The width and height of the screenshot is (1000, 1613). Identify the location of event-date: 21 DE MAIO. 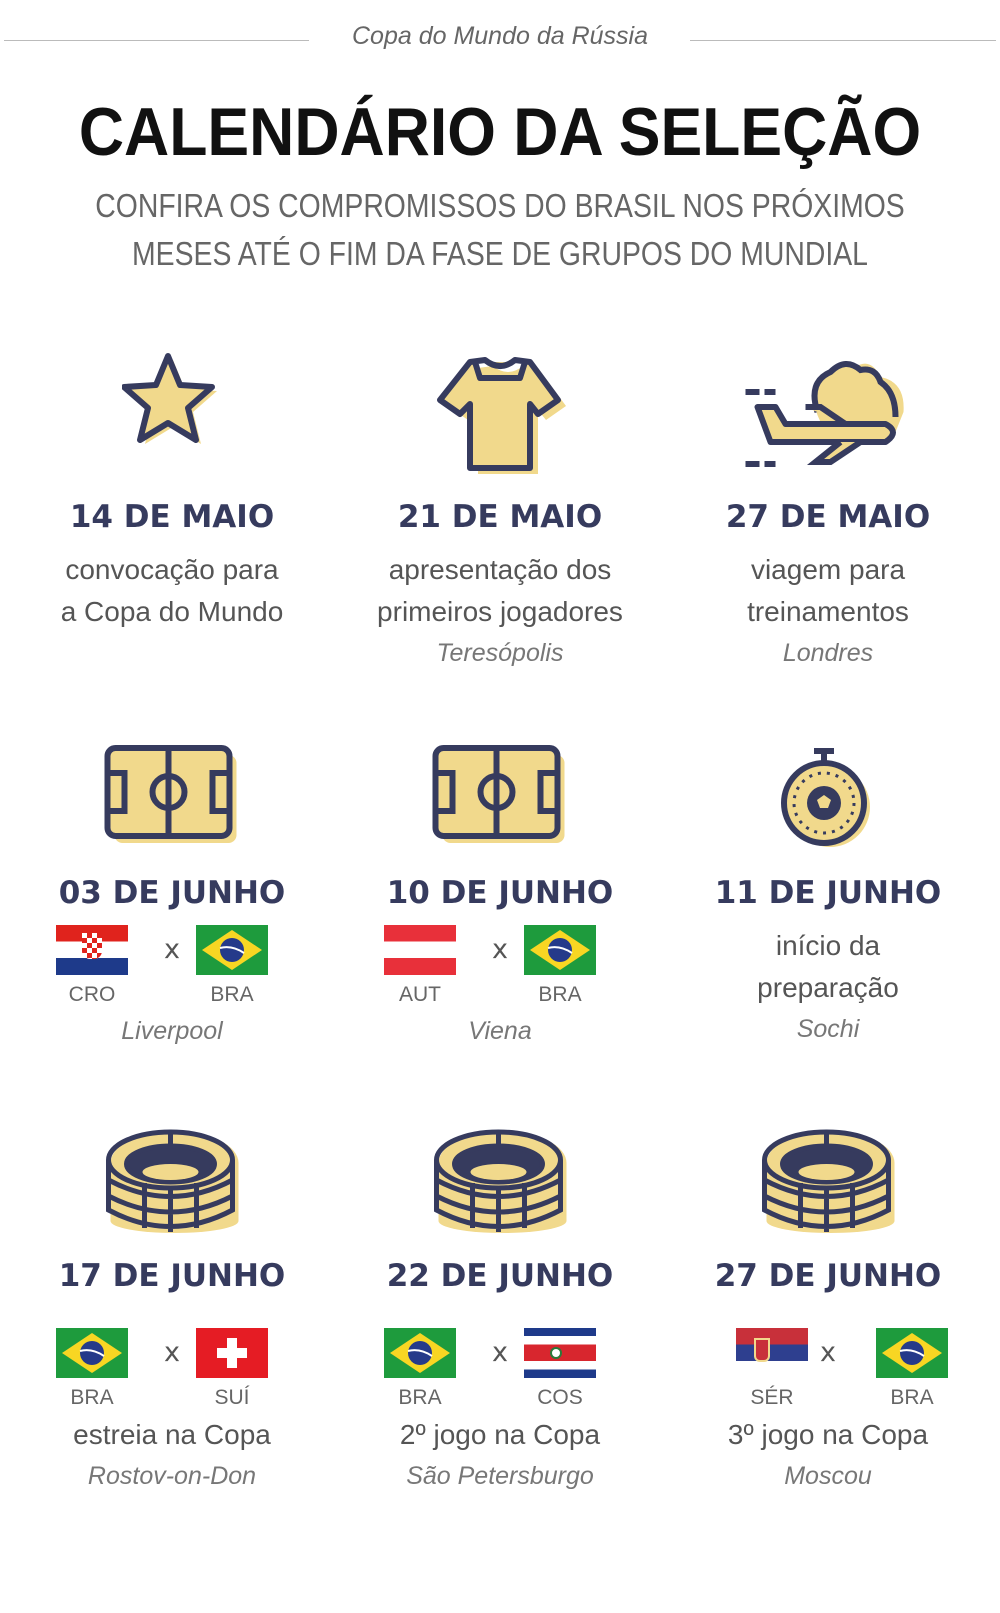
(500, 517).